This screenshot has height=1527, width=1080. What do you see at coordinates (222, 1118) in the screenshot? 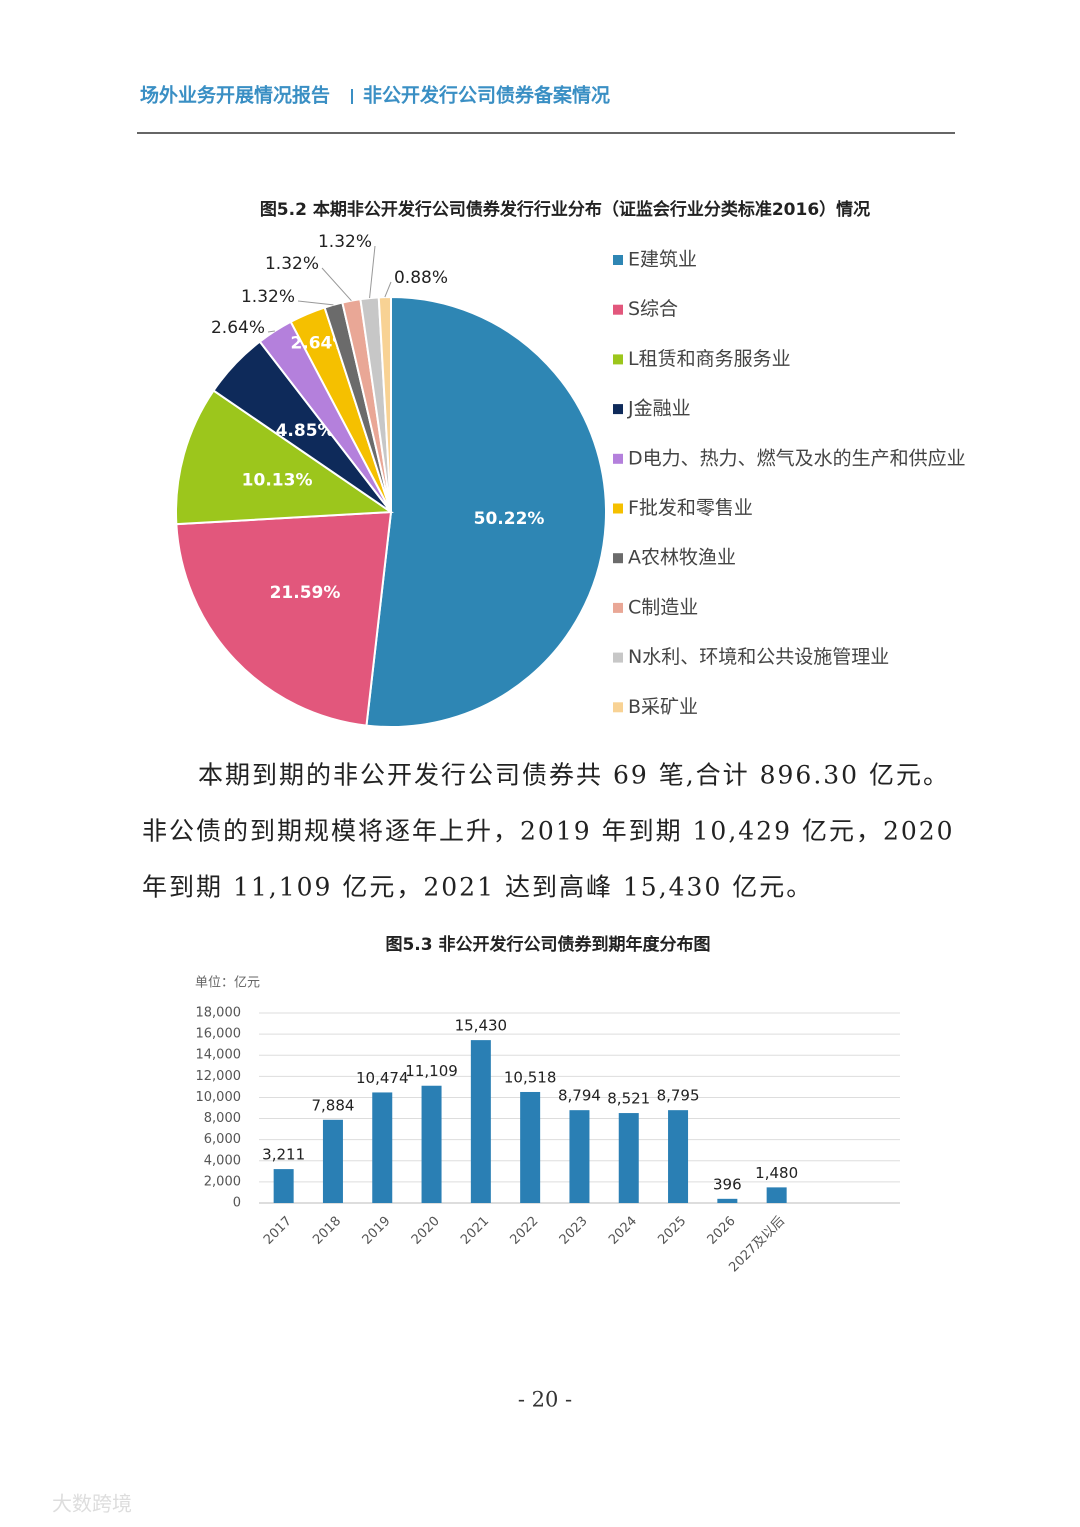
I see `y-tick-label: 8,000` at bounding box center [222, 1118].